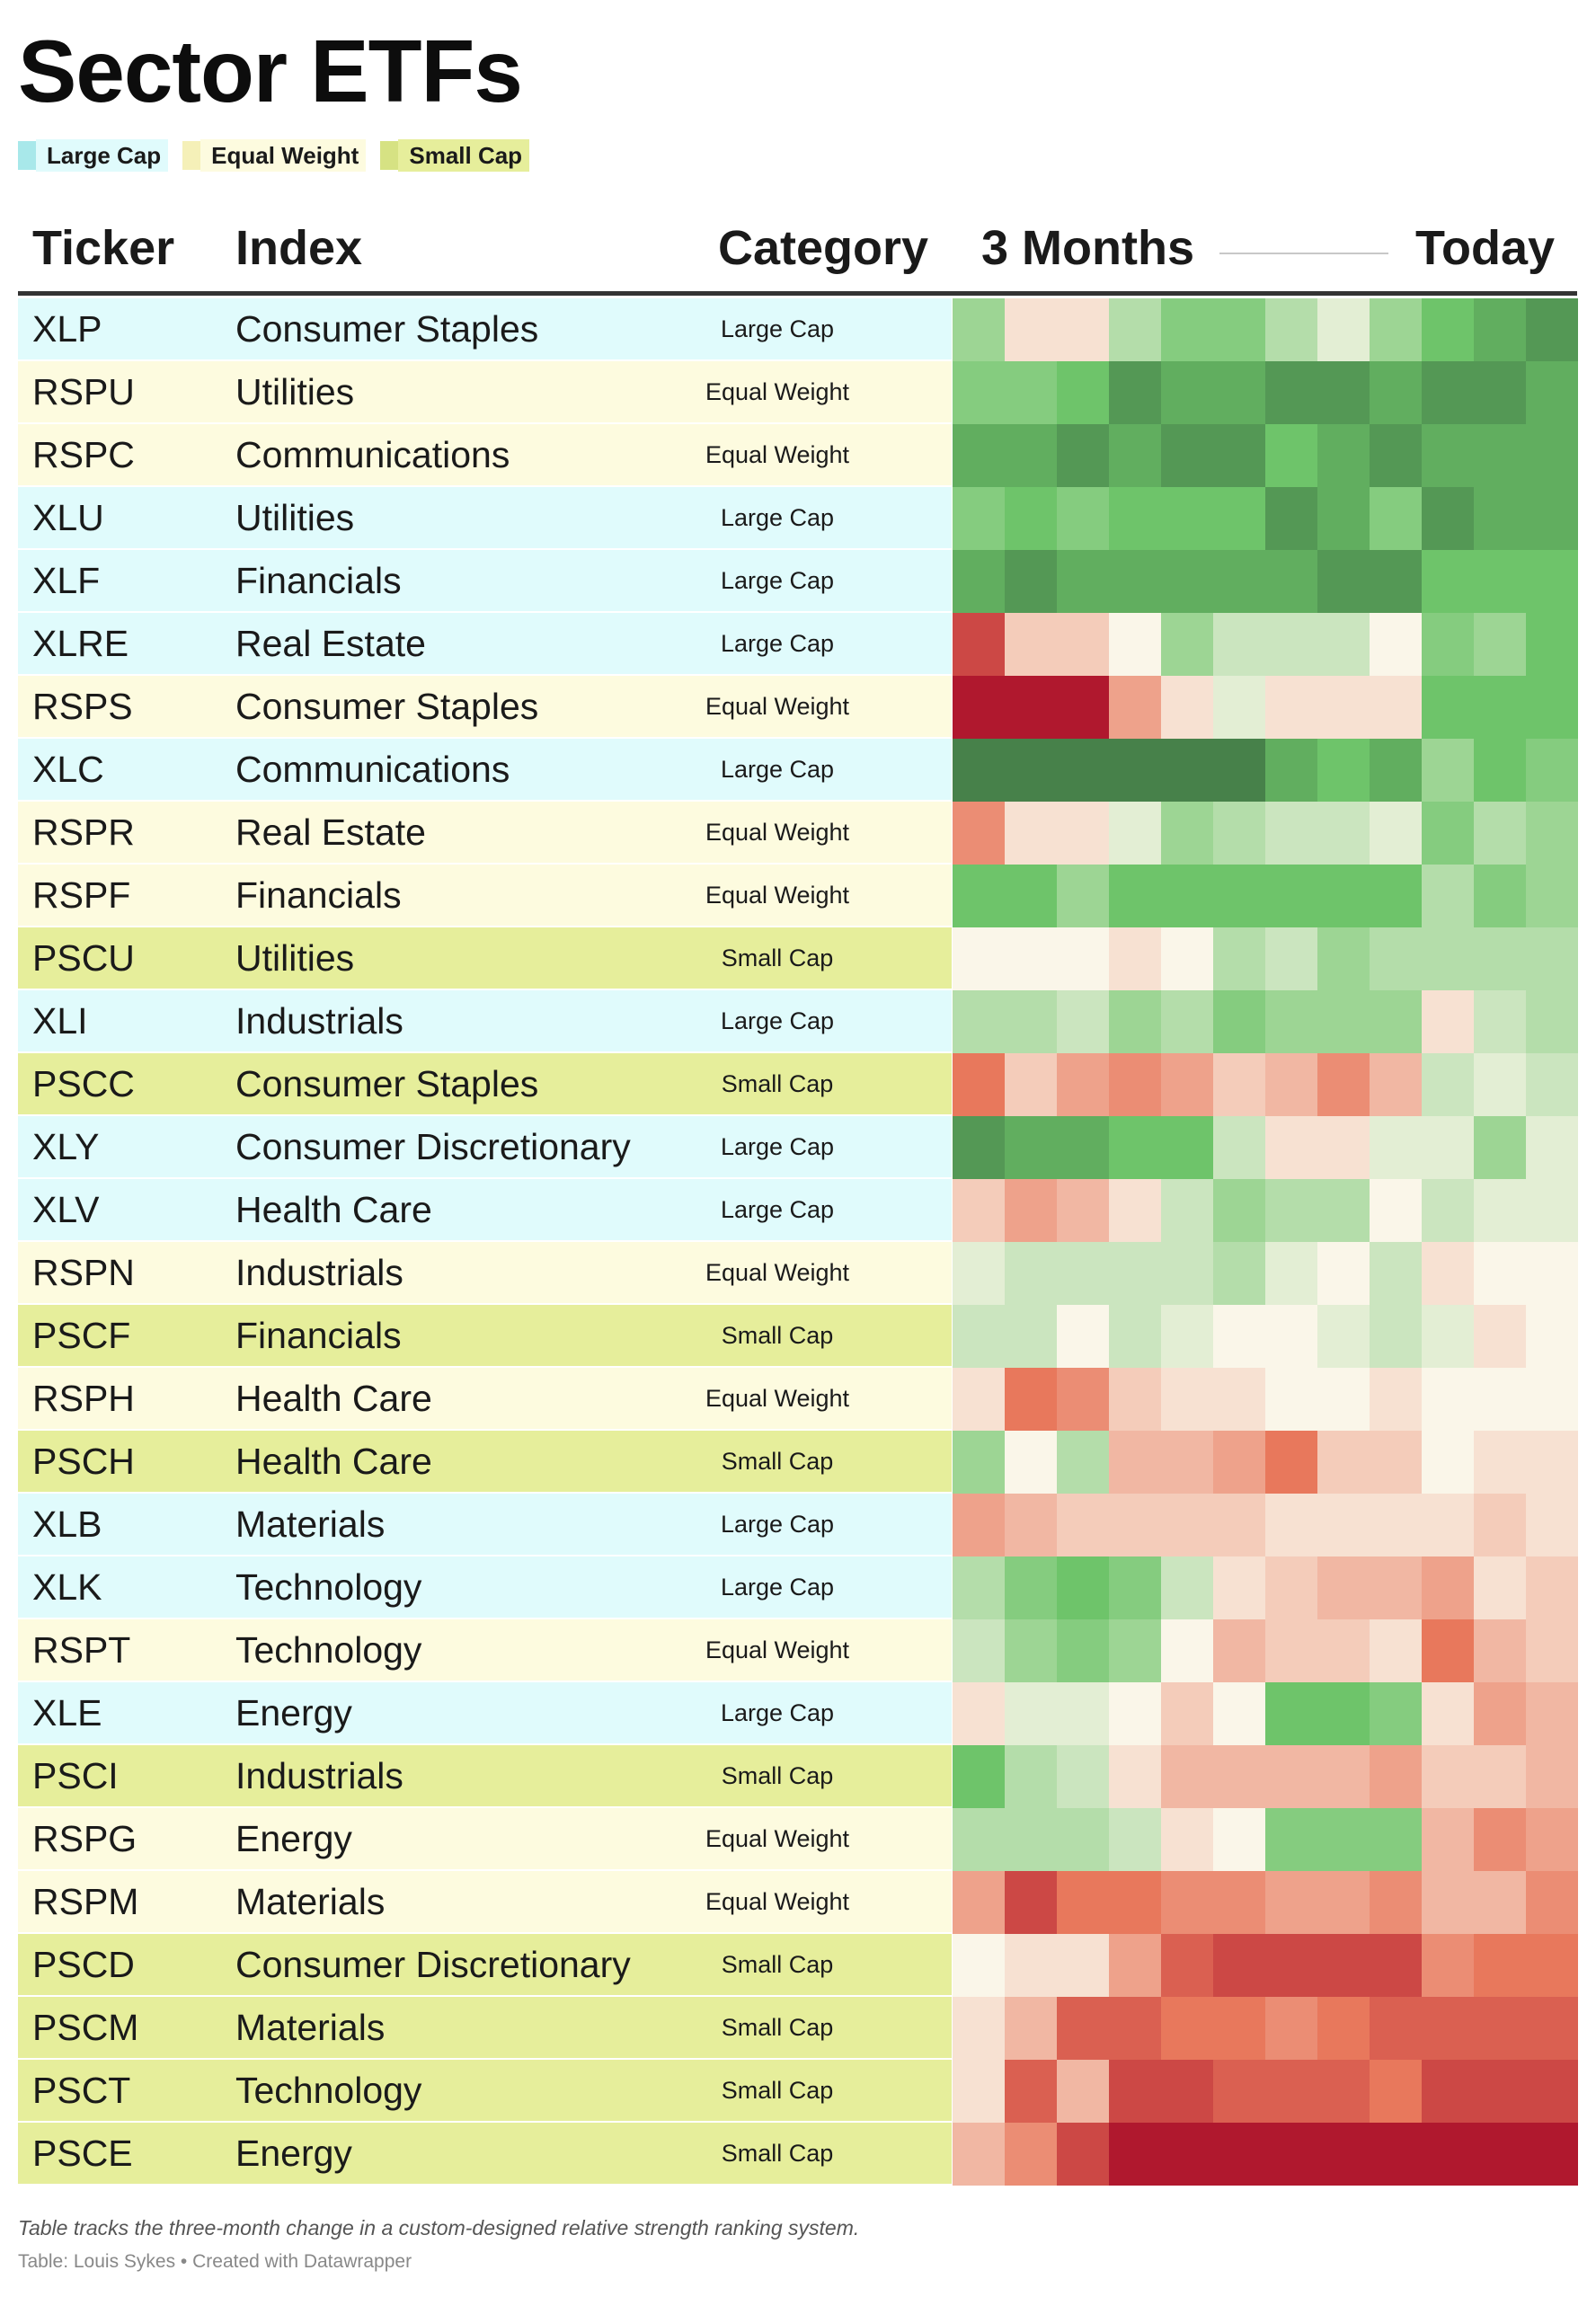 This screenshot has width=1596, height=2297. I want to click on table-row: PSCH Health Care Small Cap, so click(798, 1462).